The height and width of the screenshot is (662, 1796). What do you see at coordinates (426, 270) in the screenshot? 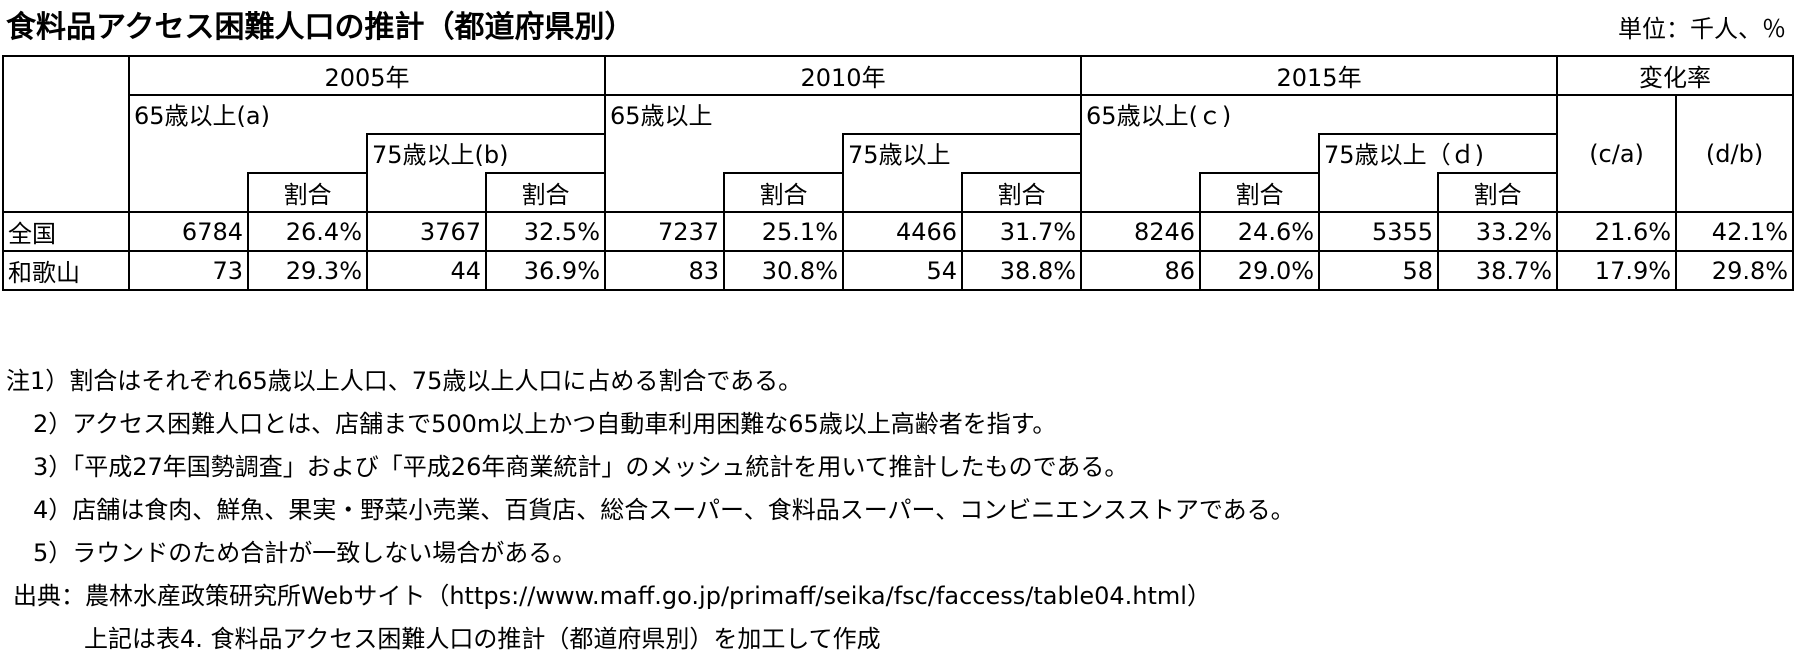
I see `table-cell: 44` at bounding box center [426, 270].